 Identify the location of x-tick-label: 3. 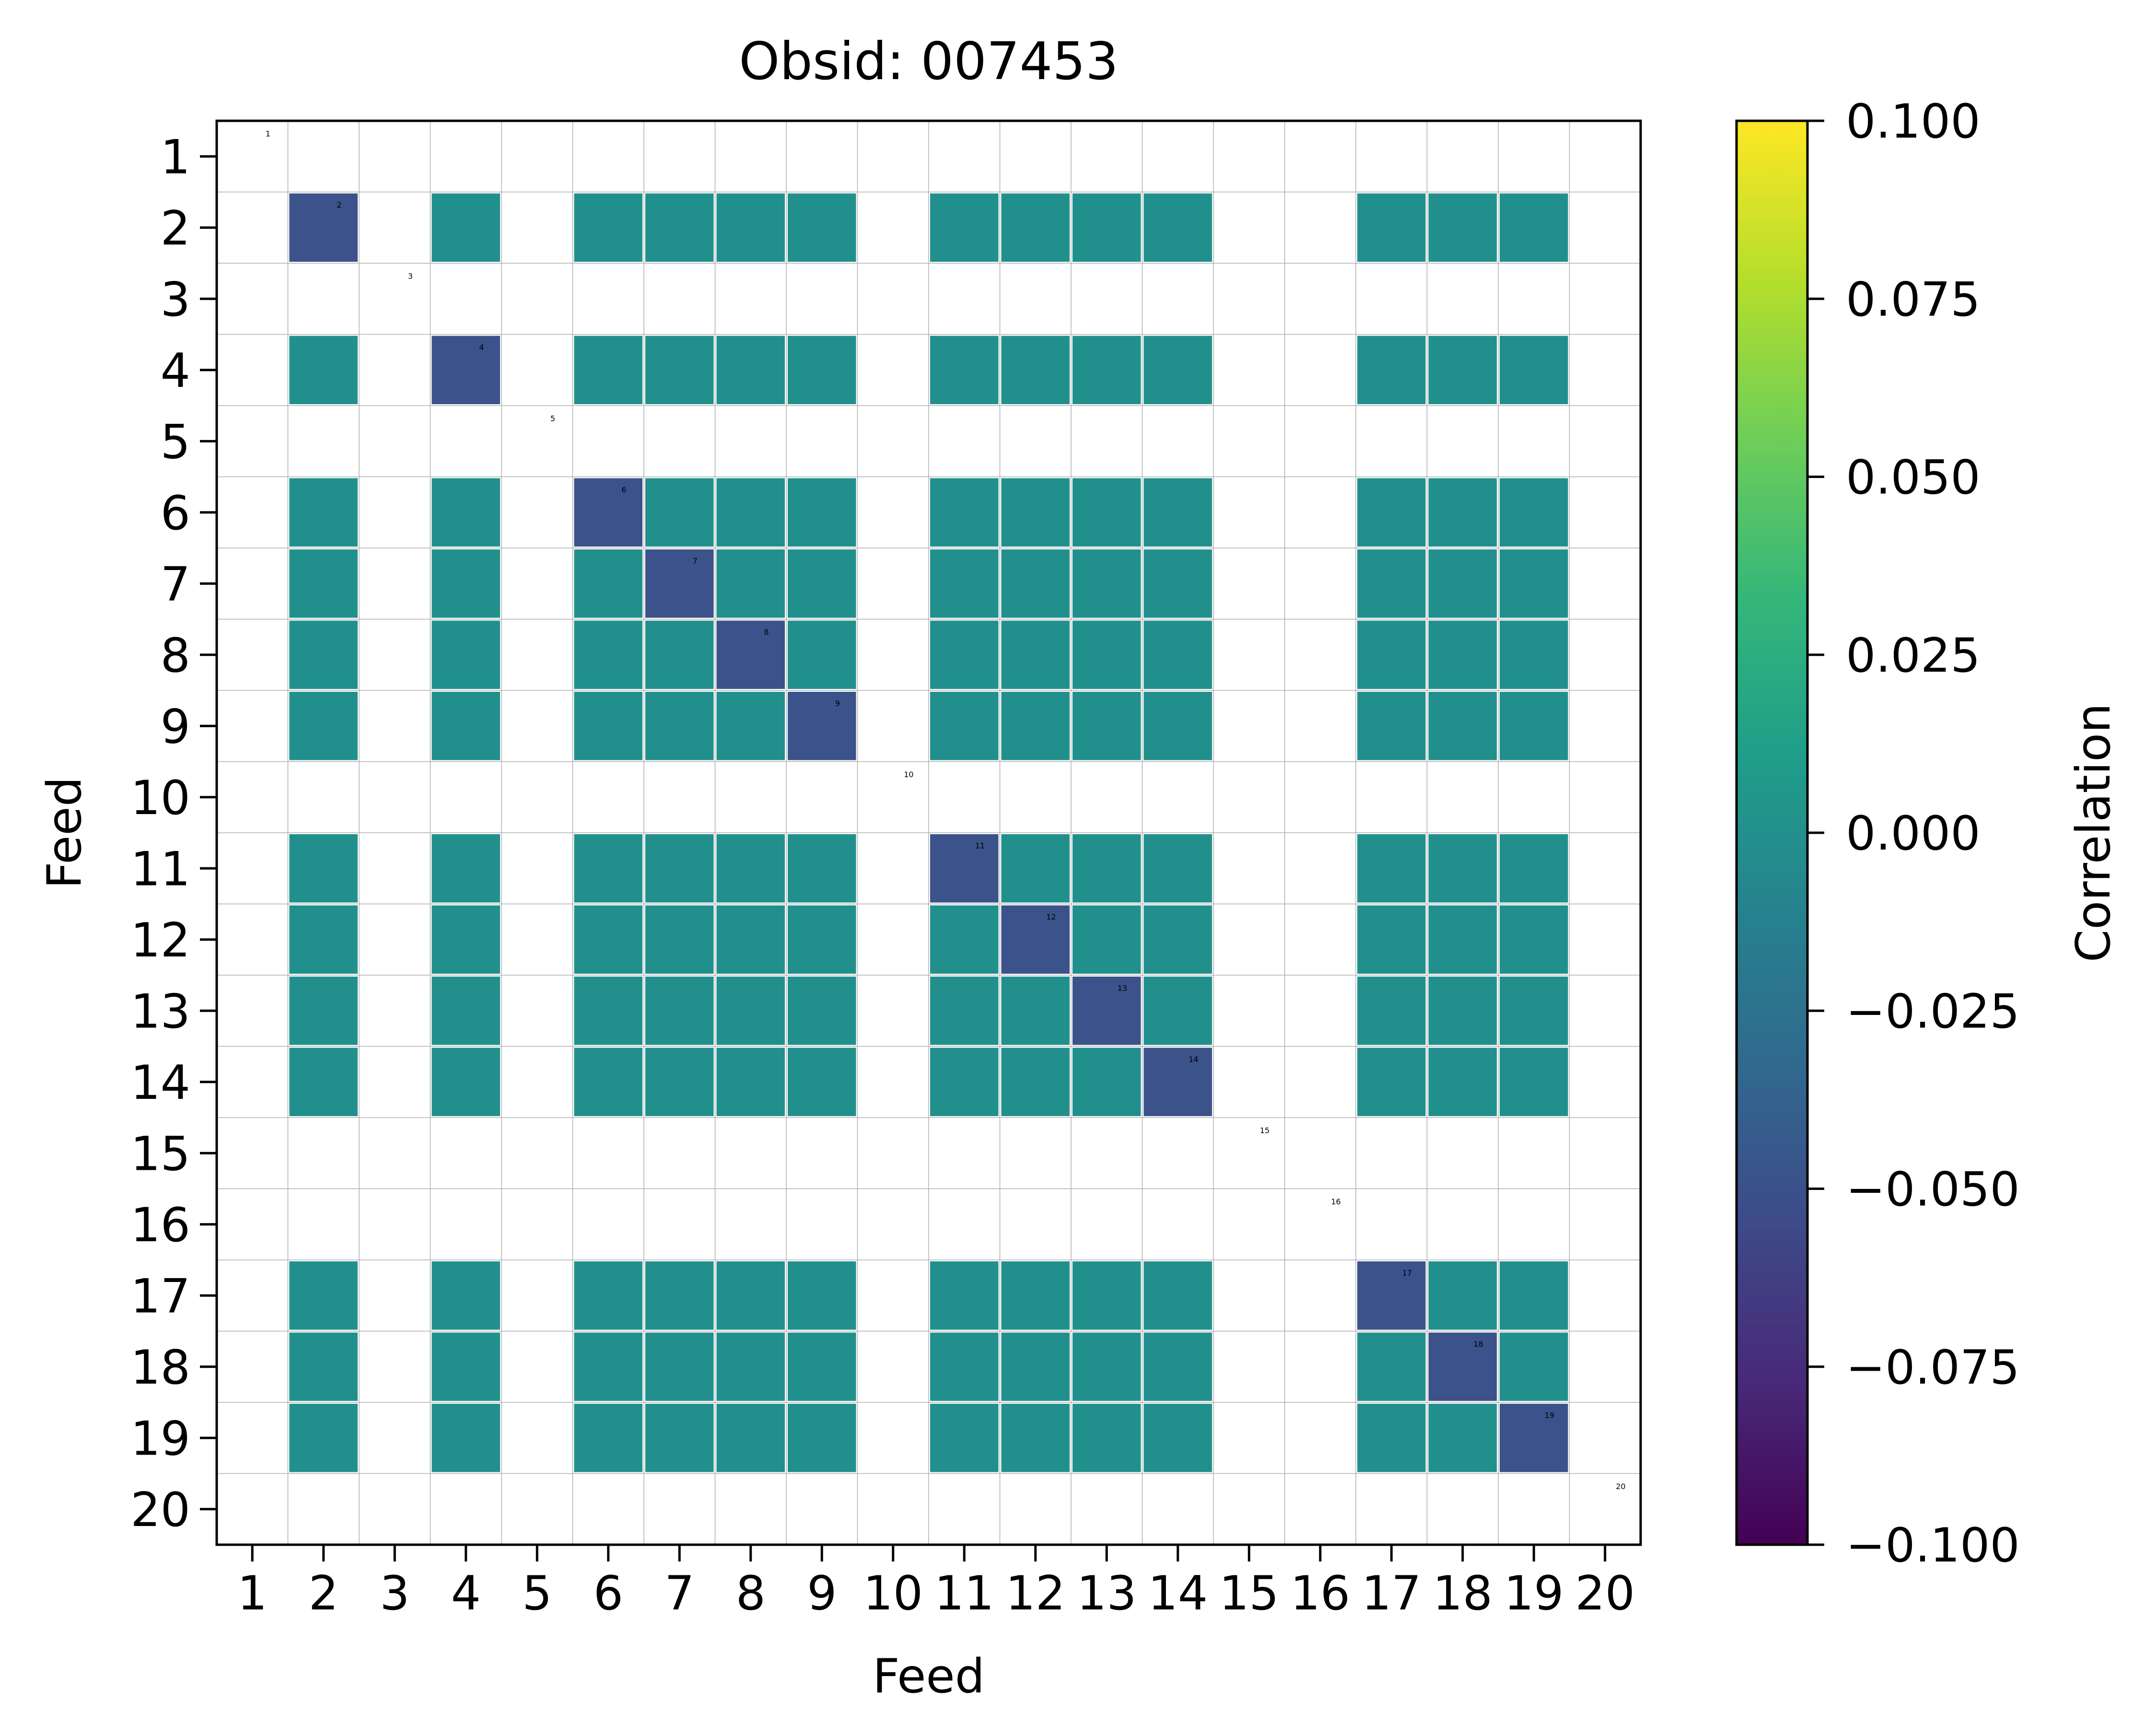
(394, 1593).